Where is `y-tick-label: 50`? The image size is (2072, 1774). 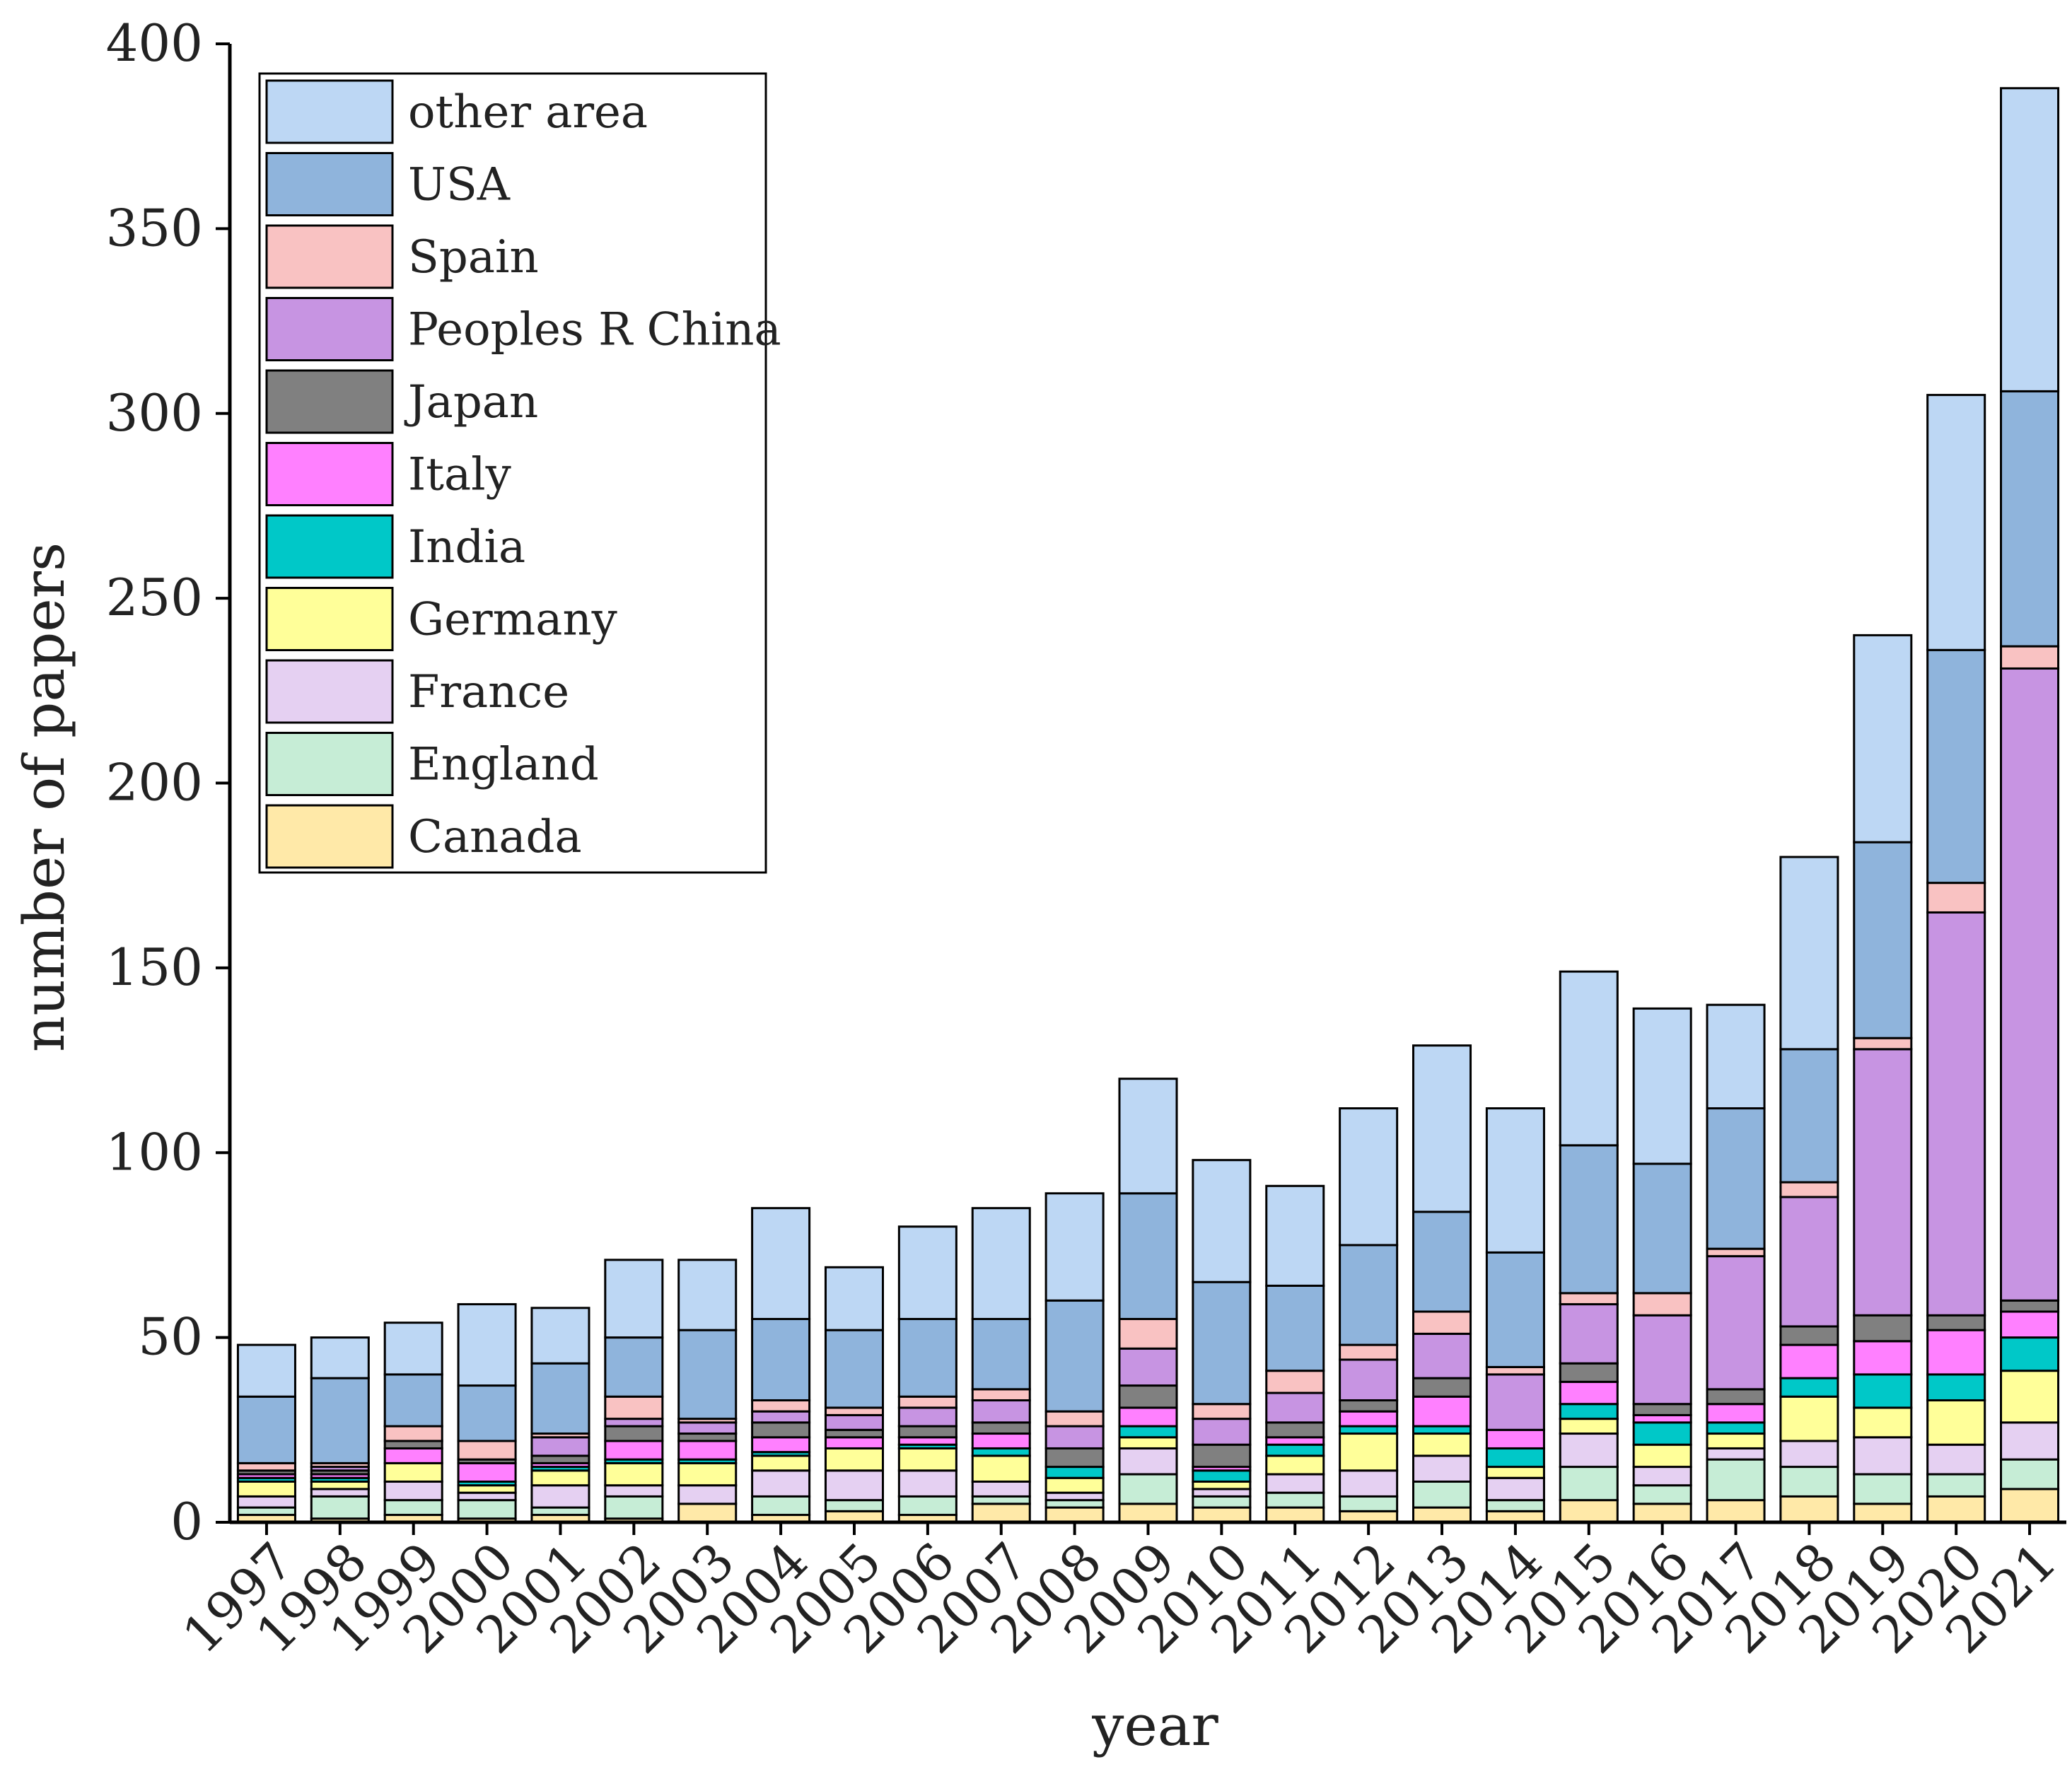
y-tick-label: 50 is located at coordinates (171, 1337).